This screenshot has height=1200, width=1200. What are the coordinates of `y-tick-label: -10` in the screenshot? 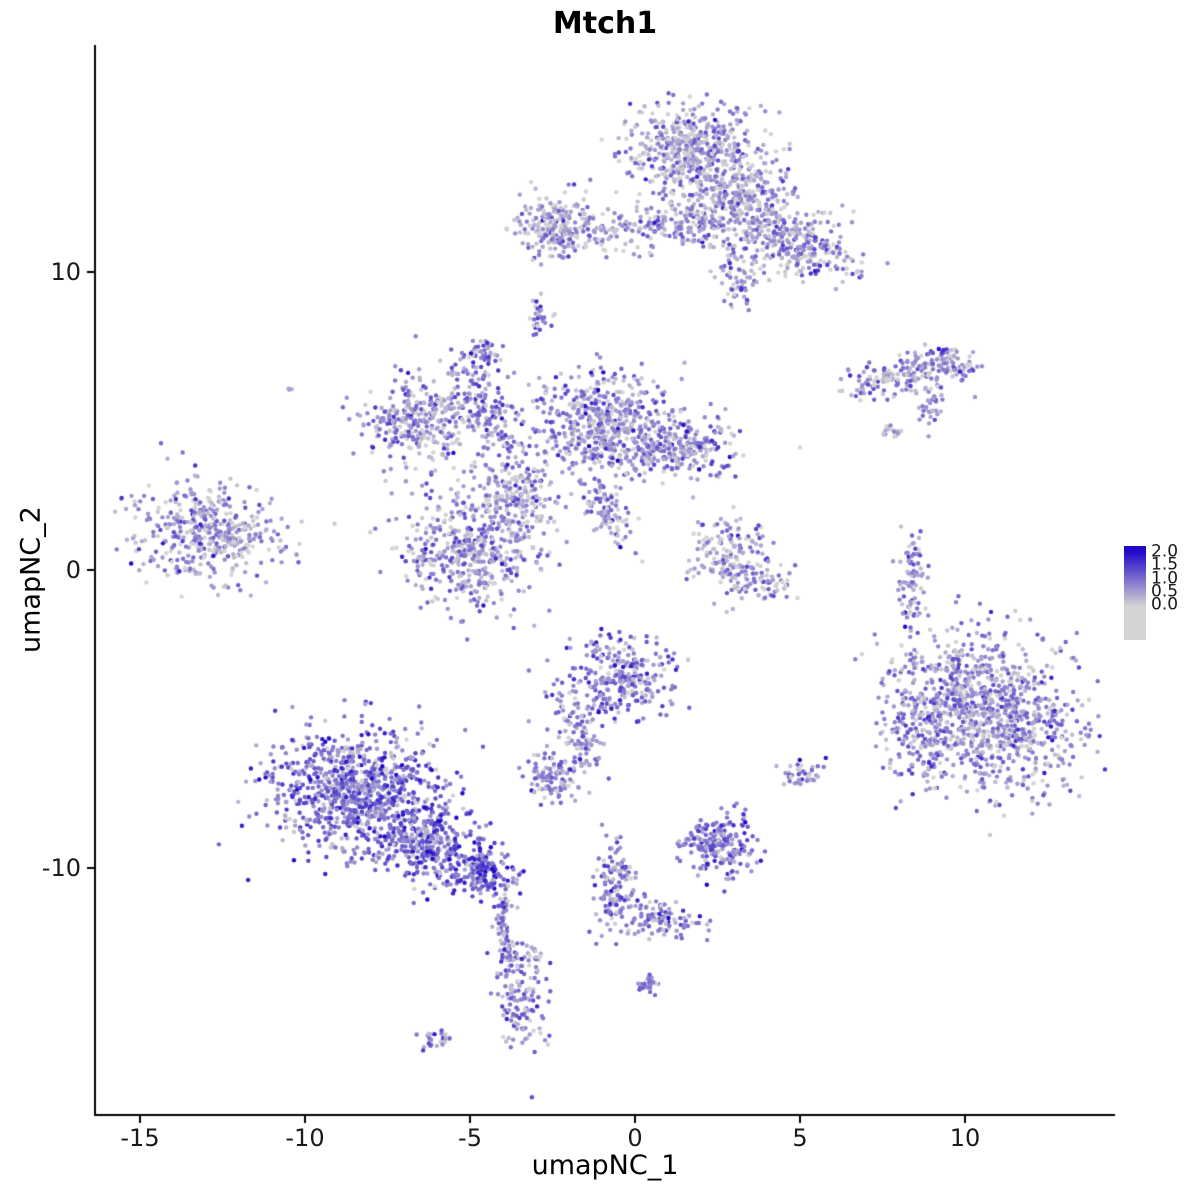 It's located at (61, 868).